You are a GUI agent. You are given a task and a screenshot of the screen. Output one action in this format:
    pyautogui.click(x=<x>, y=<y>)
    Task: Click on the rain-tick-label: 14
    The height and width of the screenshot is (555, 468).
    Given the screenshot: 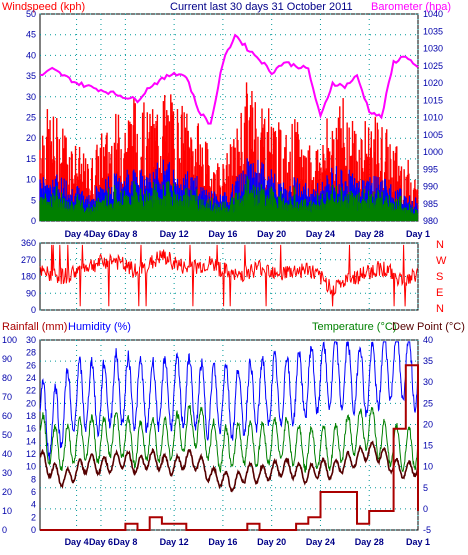 What is the action you would take?
    pyautogui.click(x=31, y=441)
    